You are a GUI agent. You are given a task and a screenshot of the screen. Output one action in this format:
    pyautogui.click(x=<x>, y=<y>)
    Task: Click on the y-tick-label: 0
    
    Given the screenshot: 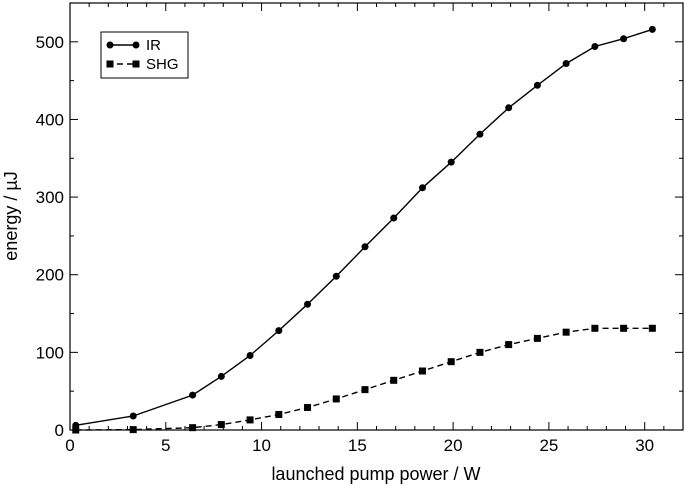 What is the action you would take?
    pyautogui.click(x=59, y=430)
    